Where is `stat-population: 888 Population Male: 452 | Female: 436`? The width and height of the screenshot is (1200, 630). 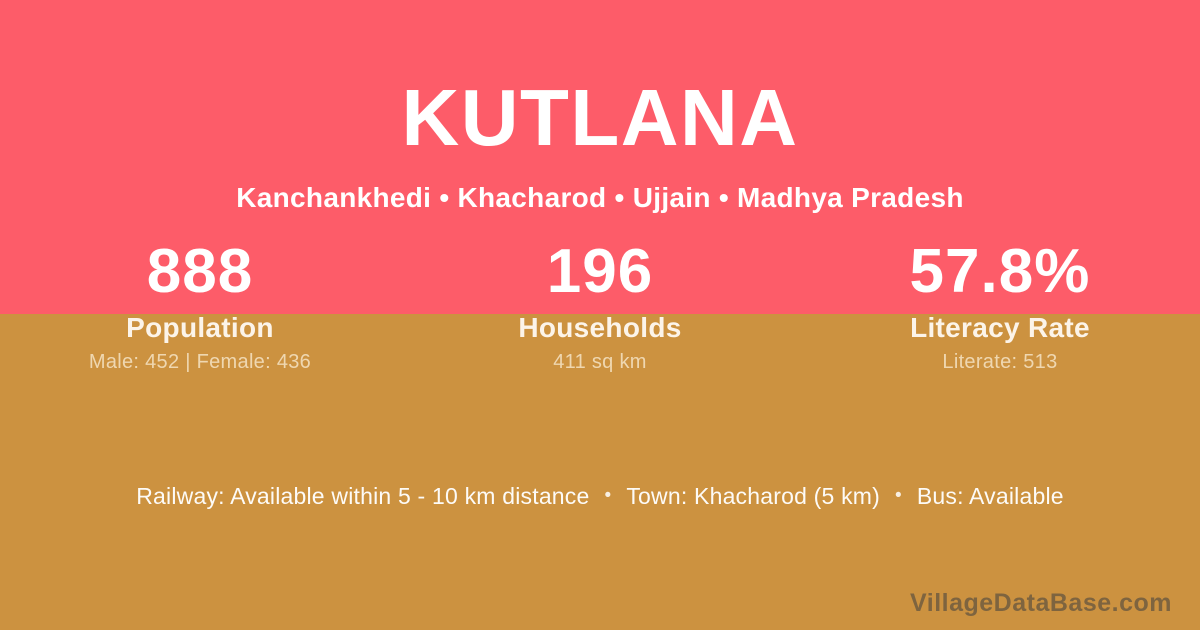
stat-population: 888 Population Male: 452 | Female: 436 is located at coordinates (200, 305).